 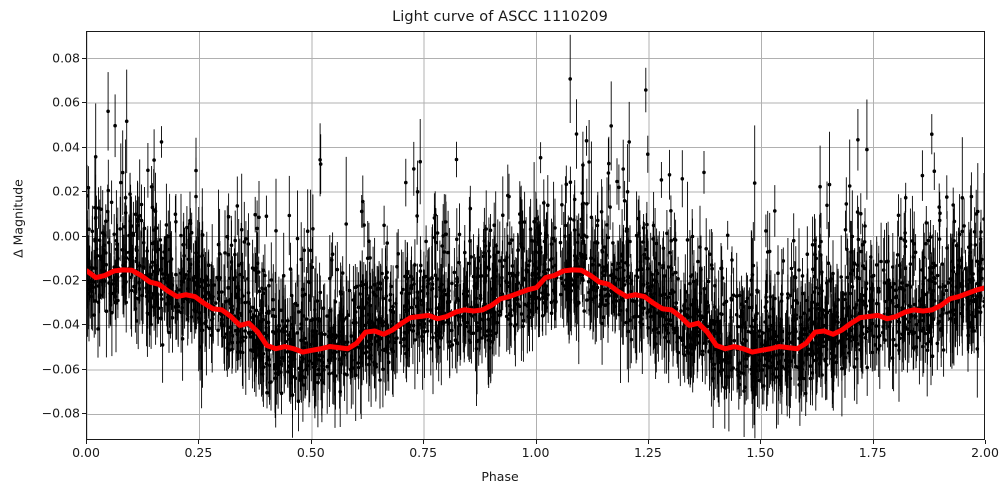 What do you see at coordinates (500, 476) in the screenshot?
I see `x-axis-label: Phase` at bounding box center [500, 476].